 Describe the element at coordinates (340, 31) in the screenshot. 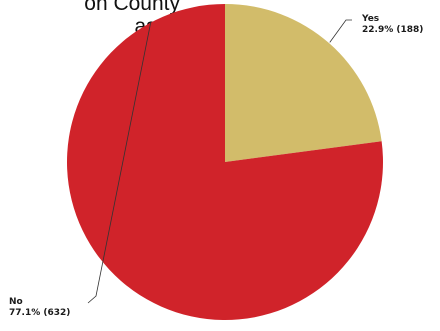

I see `leader-line-yes` at that location.